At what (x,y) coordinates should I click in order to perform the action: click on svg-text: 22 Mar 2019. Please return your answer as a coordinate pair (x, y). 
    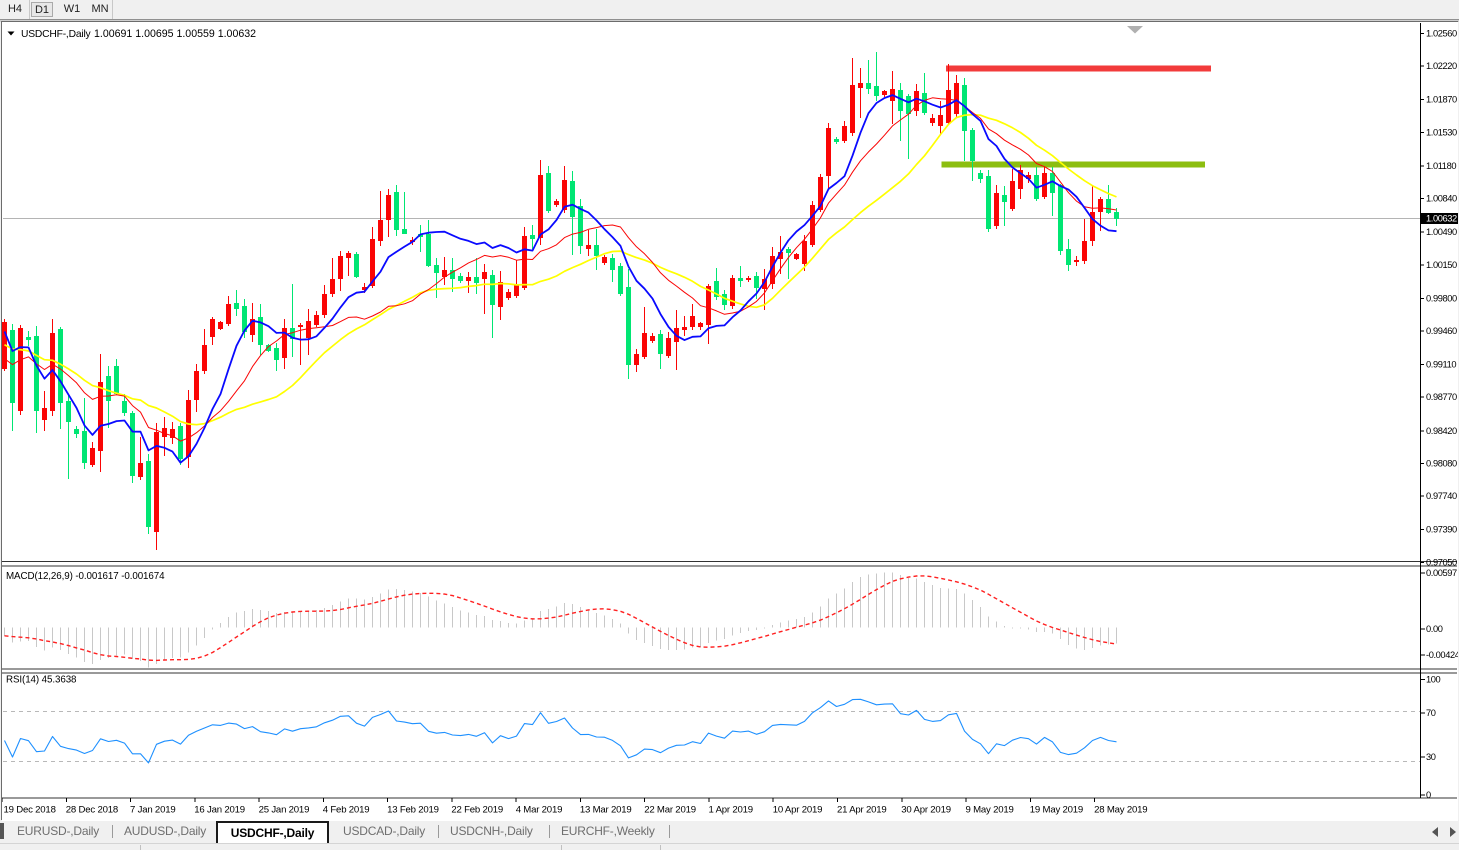
    Looking at the image, I should click on (670, 810).